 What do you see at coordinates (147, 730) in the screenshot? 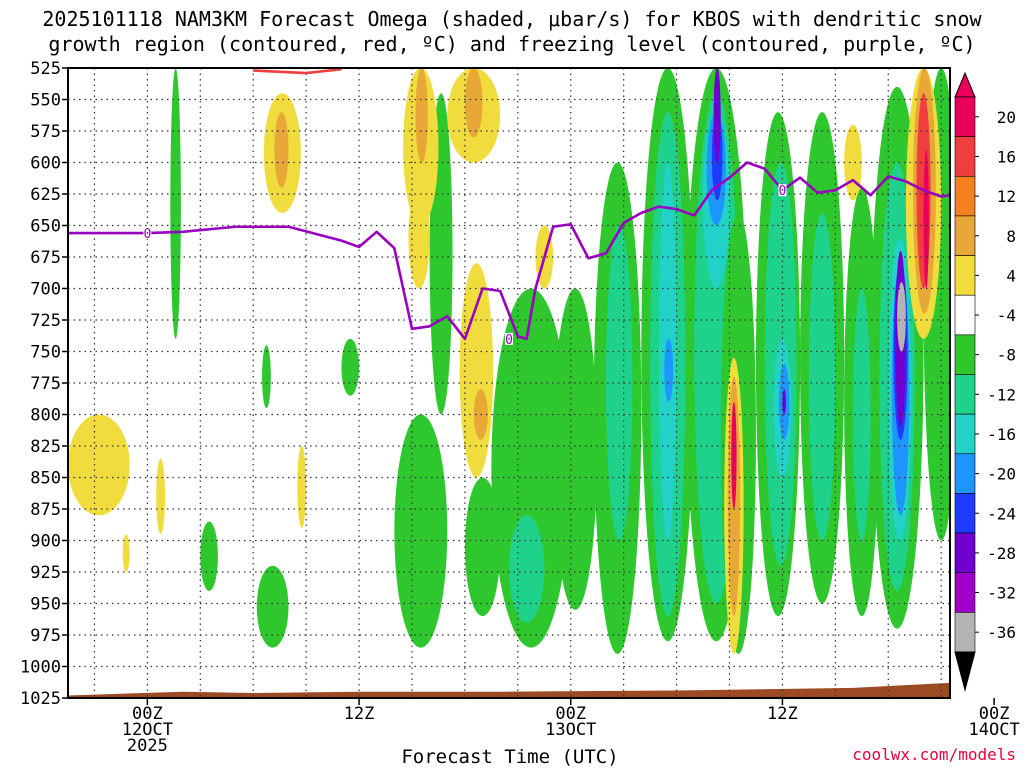
I see `x-tick-label: 12OCT` at bounding box center [147, 730].